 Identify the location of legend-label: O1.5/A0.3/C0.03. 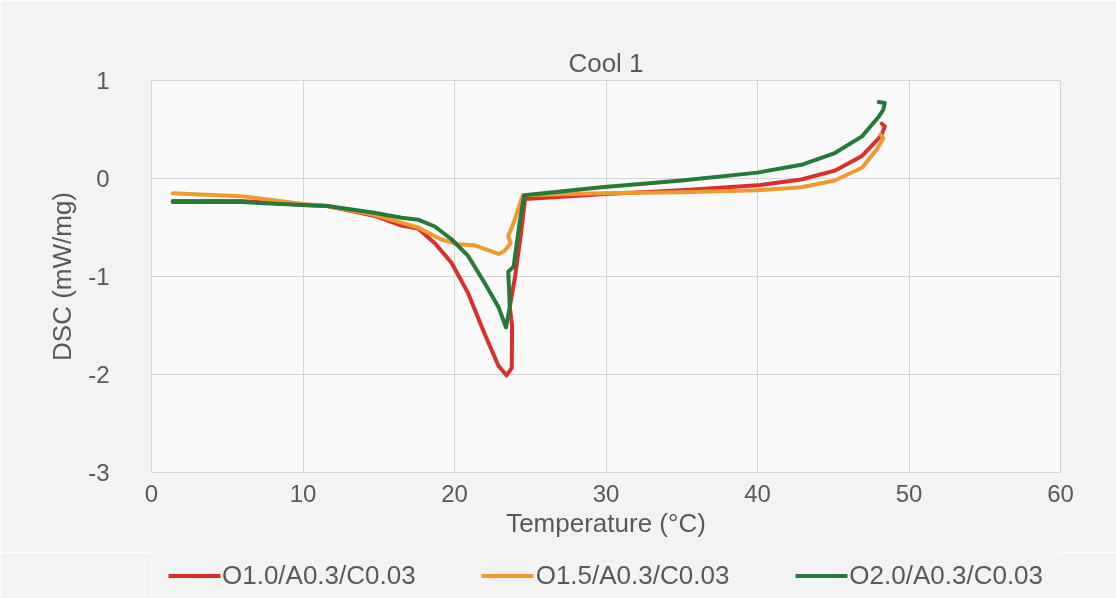
(632, 575).